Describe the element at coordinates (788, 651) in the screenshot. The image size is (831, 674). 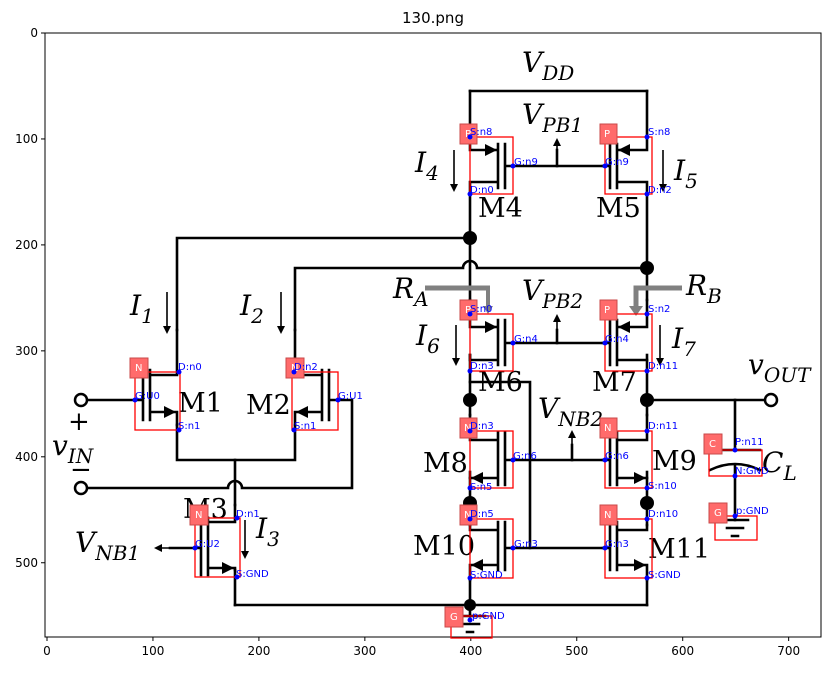
I see `x-tick-label: 700` at that location.